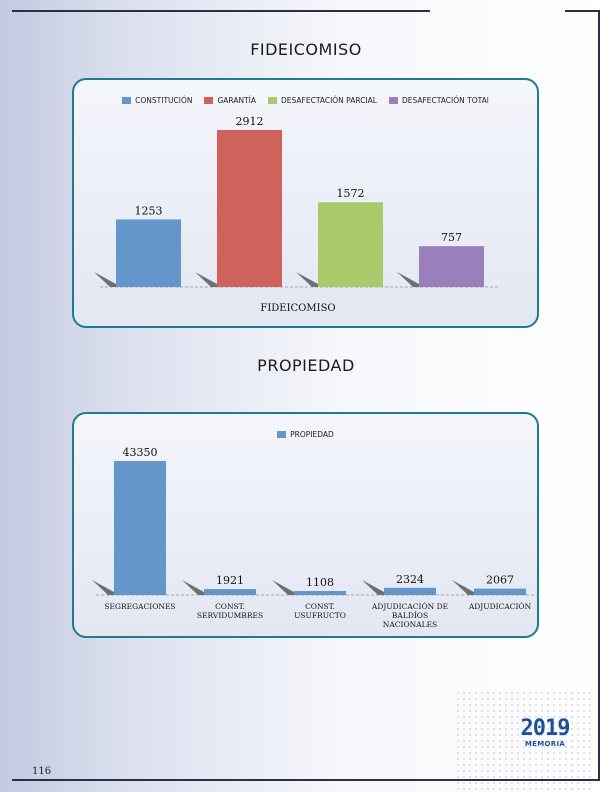 The width and height of the screenshot is (612, 792). I want to click on data-label: 1572, so click(350, 193).